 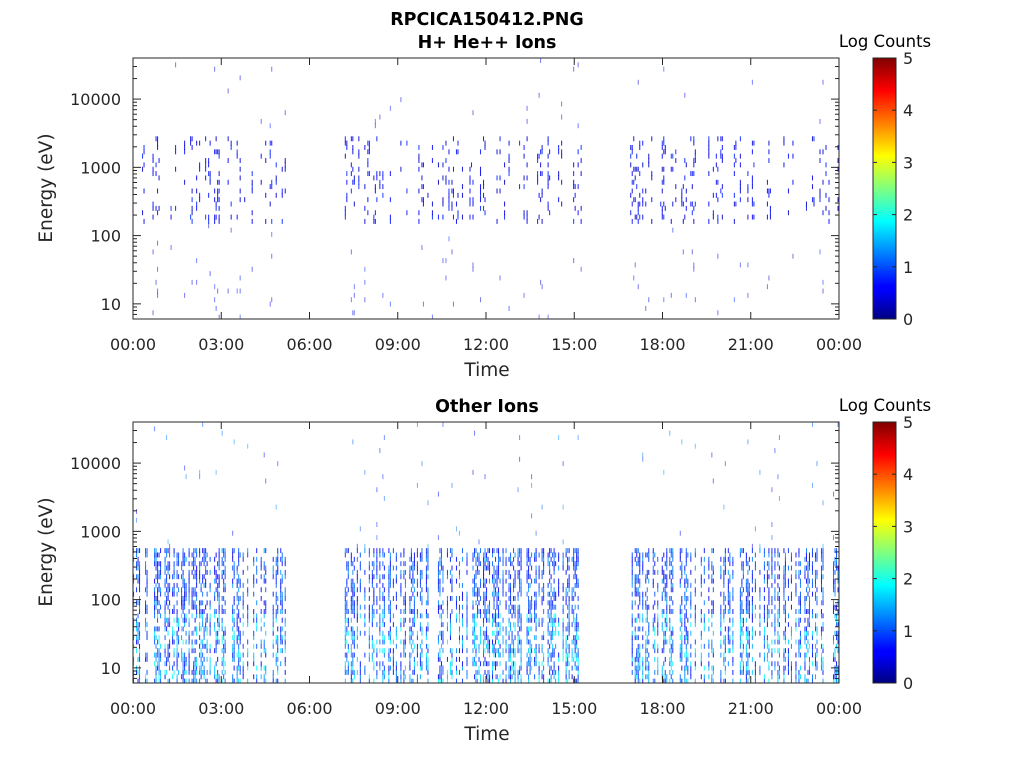 I want to click on x-axis-label: Time, so click(x=486, y=370).